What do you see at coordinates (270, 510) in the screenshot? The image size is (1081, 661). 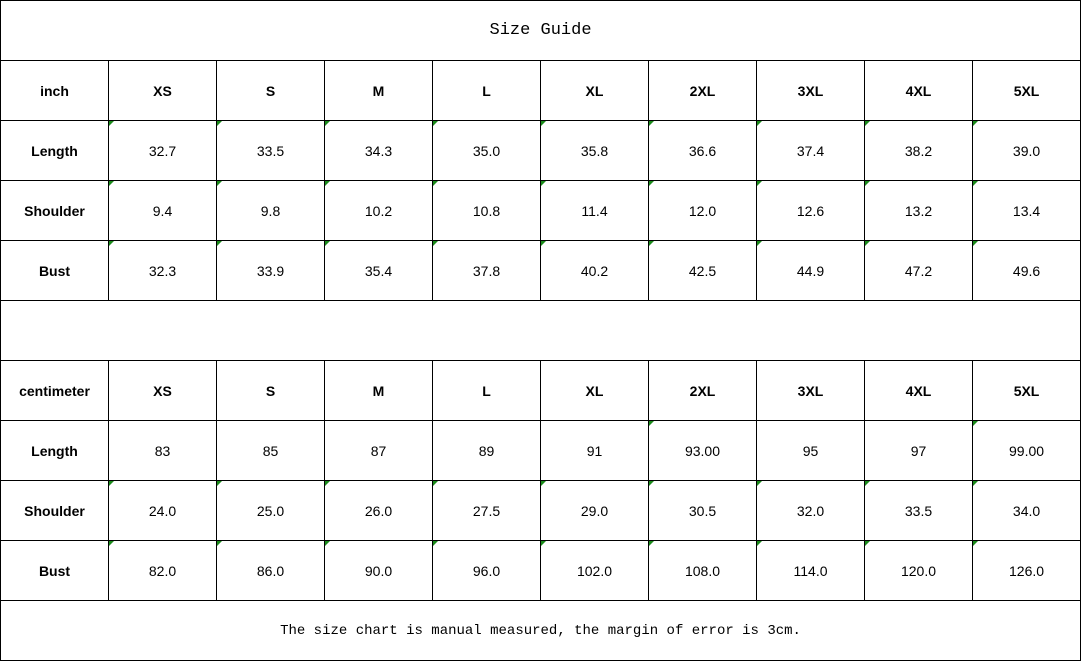 I see `measurement-cell: 25.0` at bounding box center [270, 510].